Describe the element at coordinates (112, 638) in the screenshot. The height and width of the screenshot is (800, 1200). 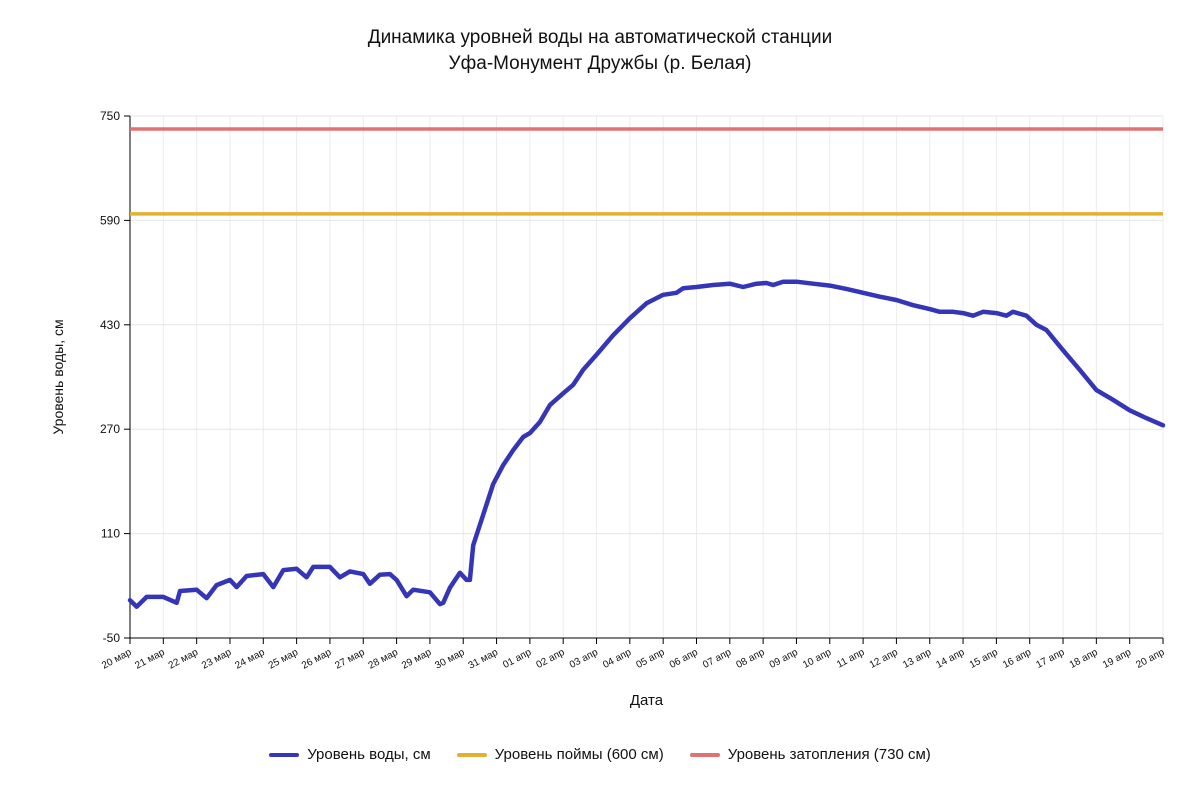
I see `y-tick-label: -50` at that location.